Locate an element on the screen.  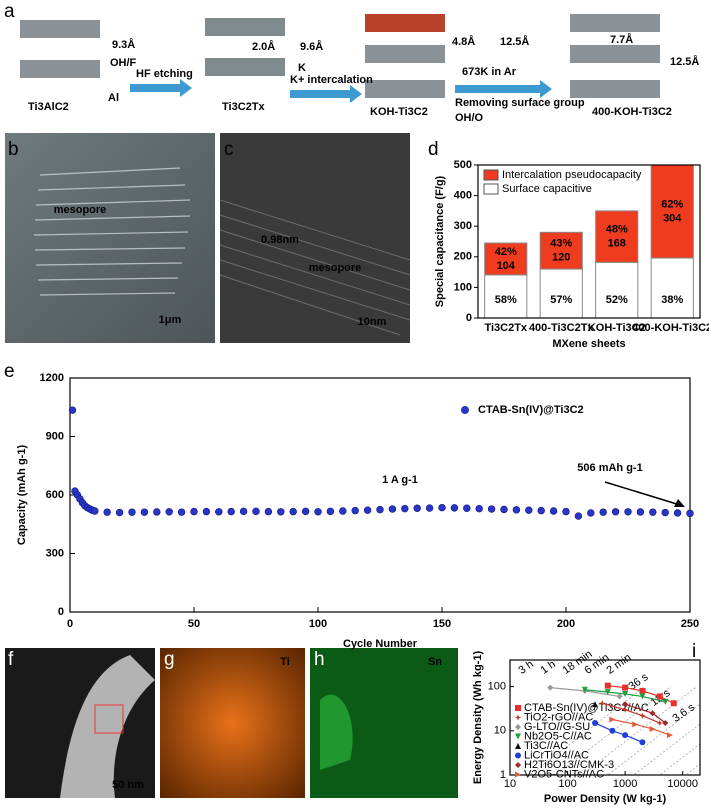
schematic-label: K+ intercalation is located at coordinates (331, 80).